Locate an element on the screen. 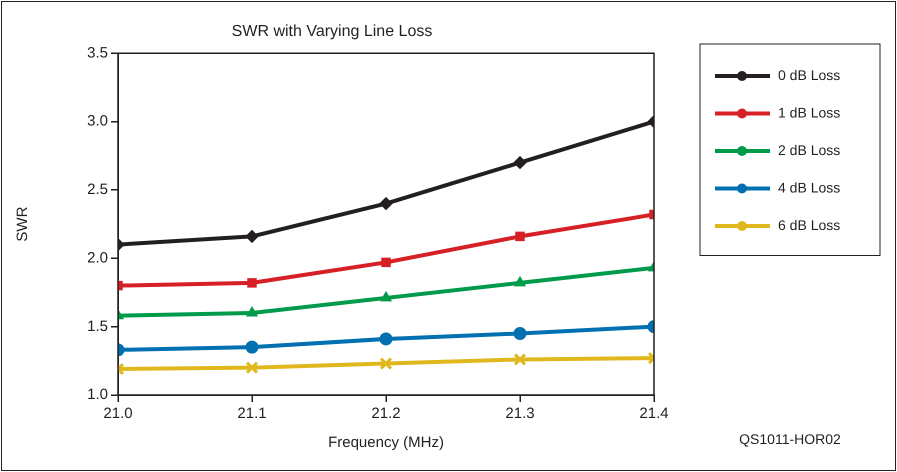 The width and height of the screenshot is (897, 472). y-axis-title: SWR is located at coordinates (23, 224).